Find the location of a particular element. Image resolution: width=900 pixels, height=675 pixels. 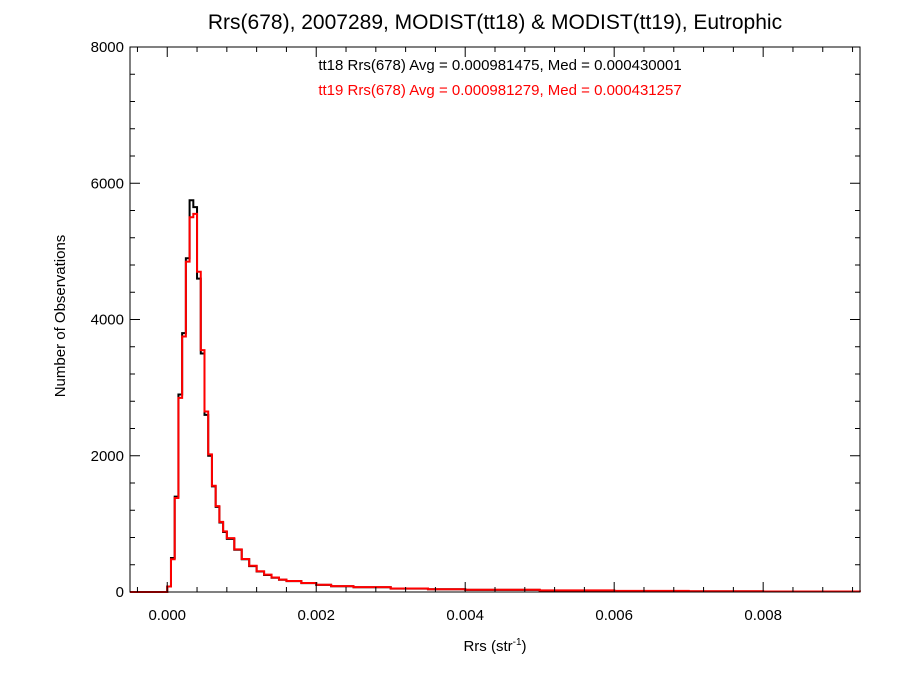

x-tick-label: 0.006 is located at coordinates (614, 615).